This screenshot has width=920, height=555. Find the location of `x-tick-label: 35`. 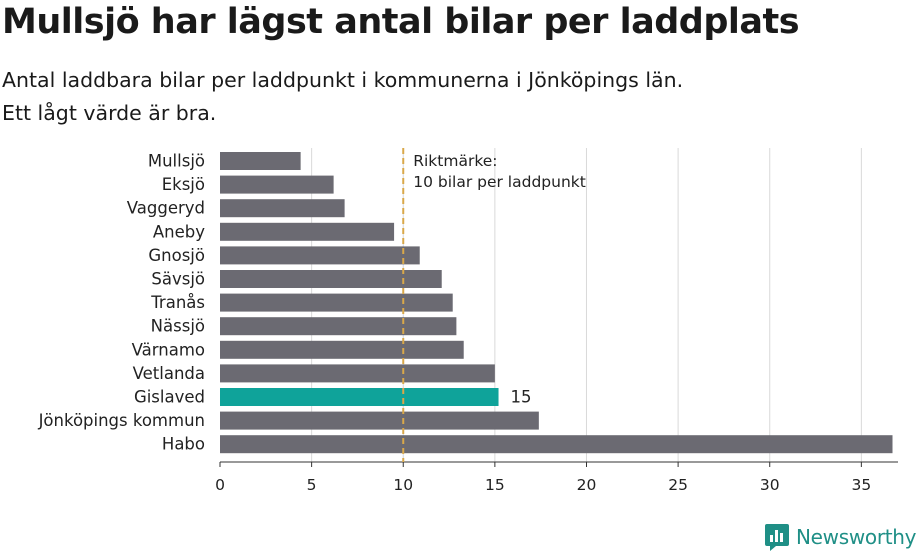

x-tick-label: 35 is located at coordinates (861, 485).